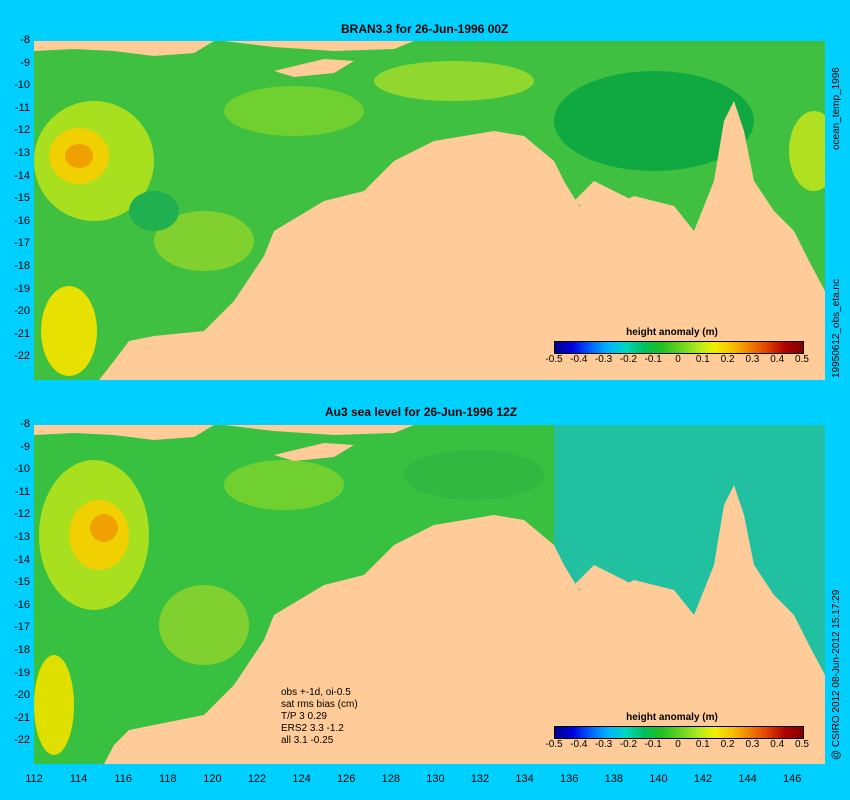 This screenshot has width=850, height=800. What do you see at coordinates (425, 29) in the screenshot?
I see `panel1-title: BRAN3.3 for 26-Jun-1996 00Z` at bounding box center [425, 29].